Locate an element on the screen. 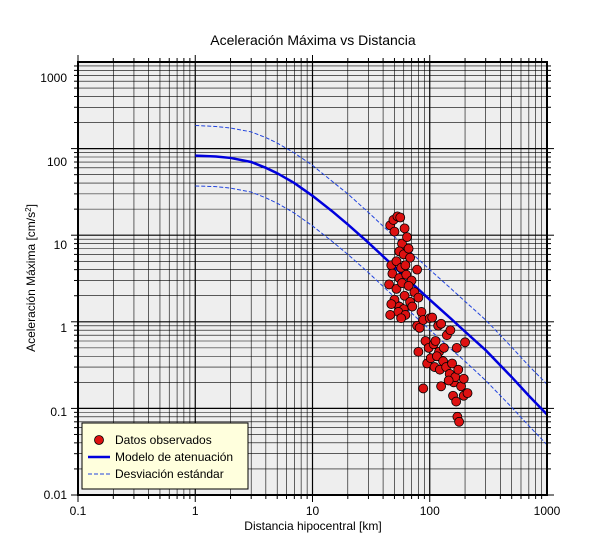 This screenshot has height=560, width=590. legend-label: Modelo de atenuación is located at coordinates (174, 457).